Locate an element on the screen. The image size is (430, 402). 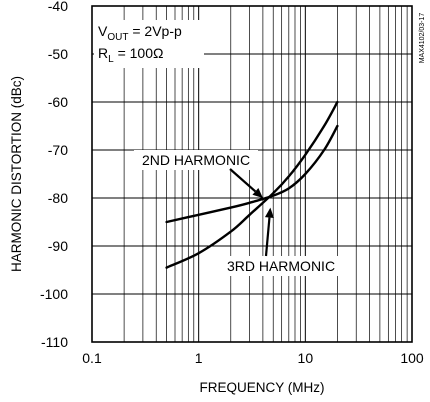
y-tick-label: -70 is located at coordinates (58, 150).